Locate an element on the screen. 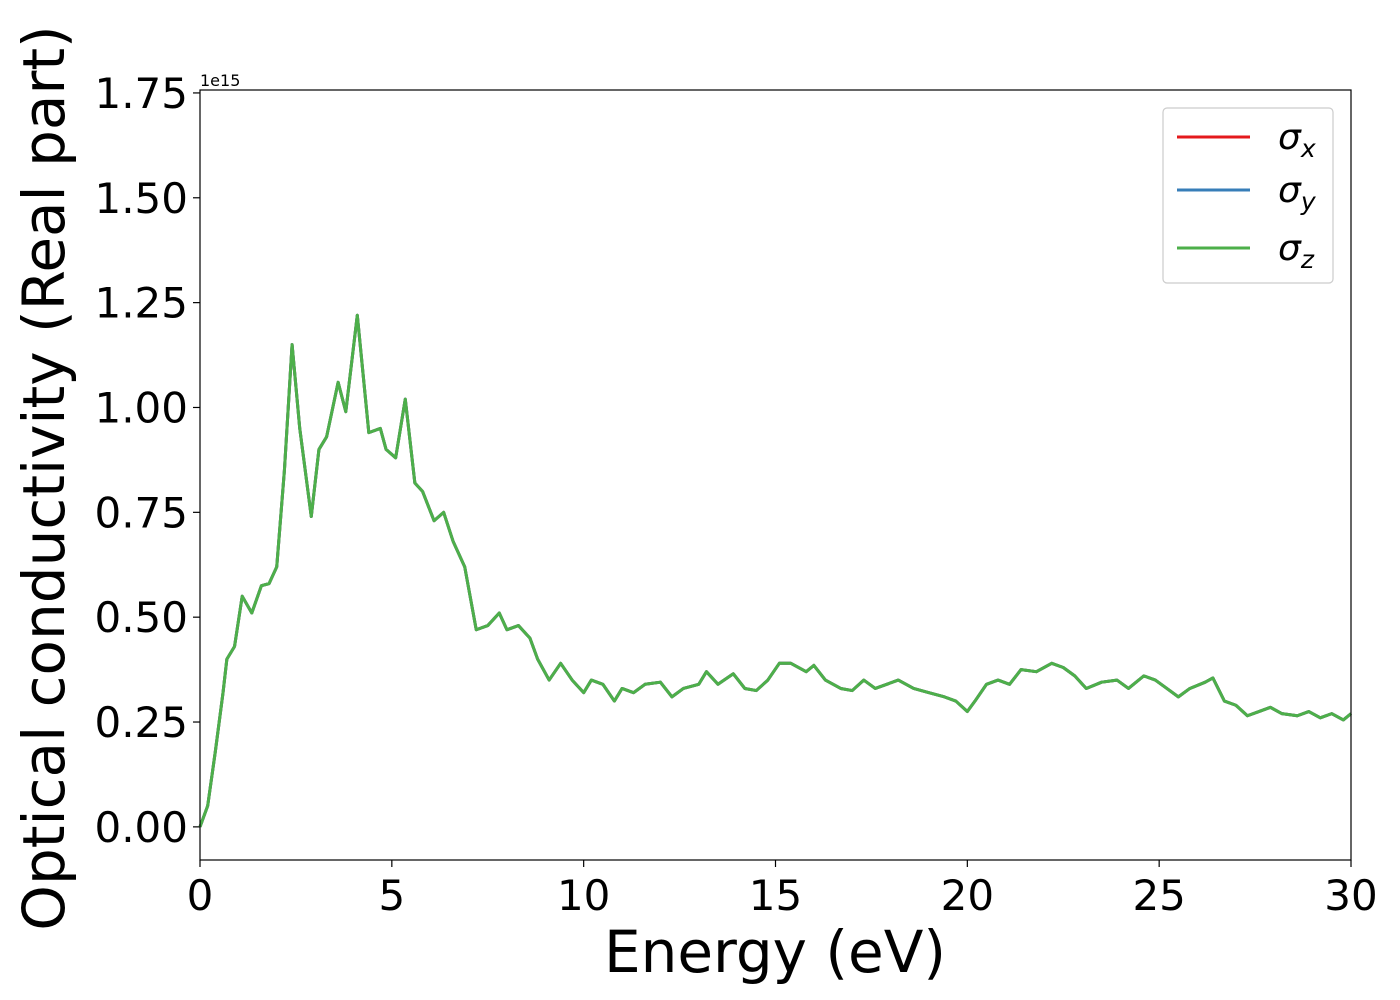 The image size is (1400, 1000). y-tick-label: 1.50 is located at coordinates (141, 198).